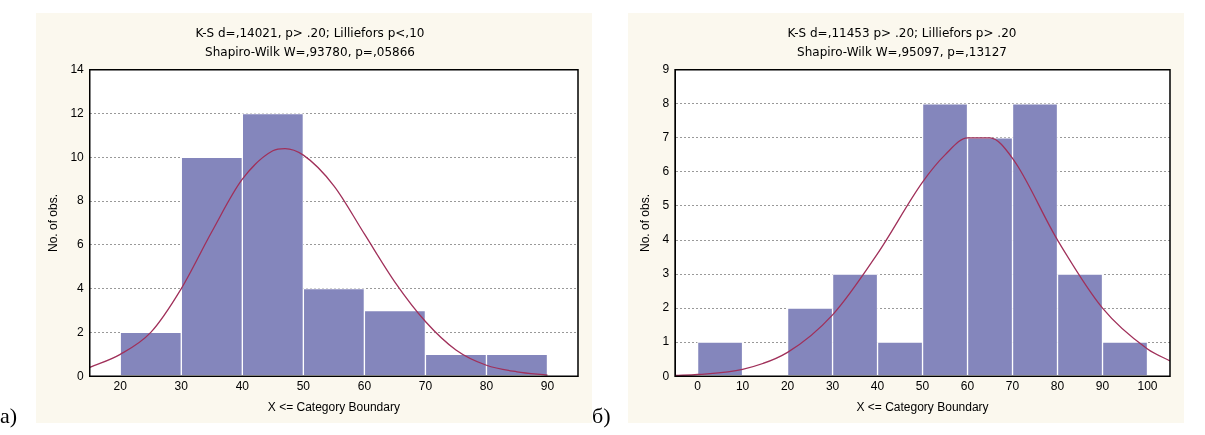  I want to click on y-tick-label: 3, so click(666, 273).